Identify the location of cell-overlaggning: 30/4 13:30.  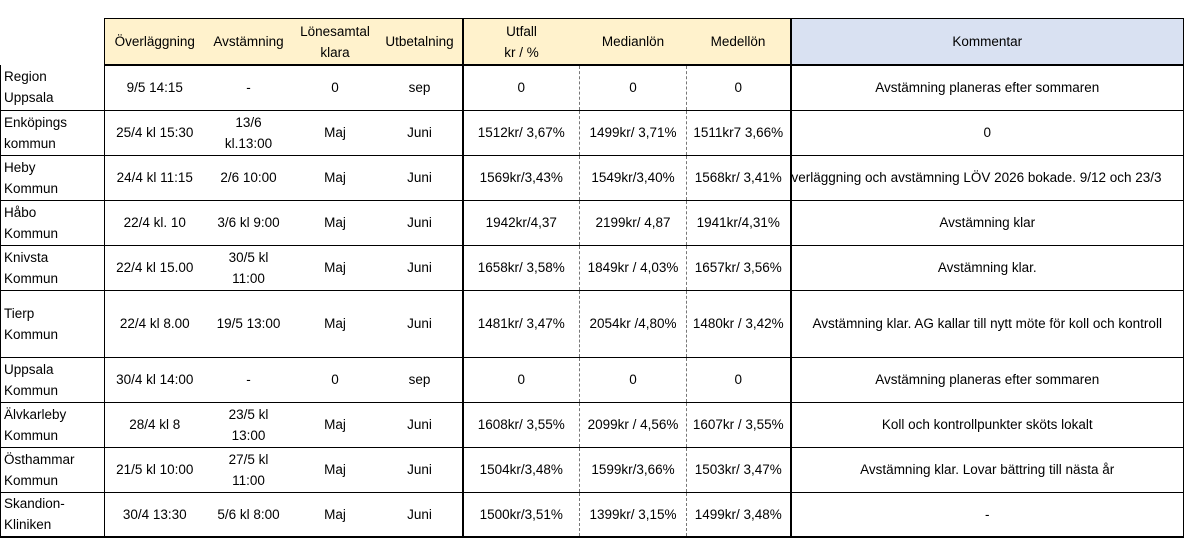
(155, 514).